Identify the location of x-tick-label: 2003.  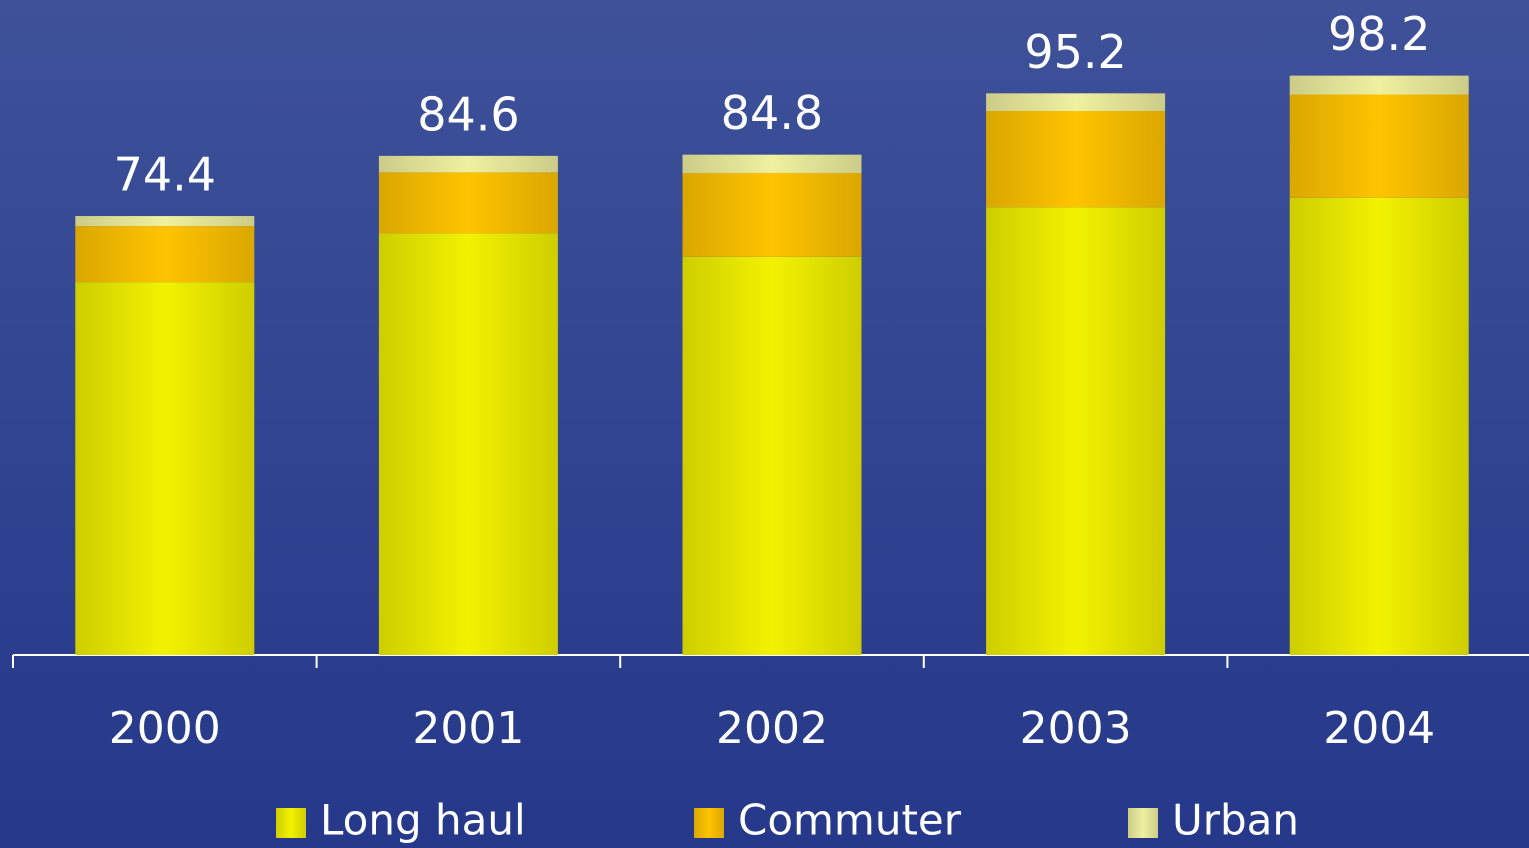
(1076, 728).